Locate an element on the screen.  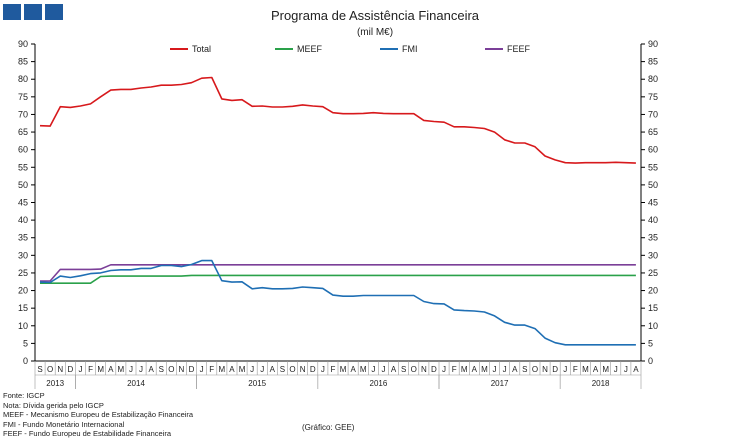
y-tick-label-left: 50 is located at coordinates (23, 185).